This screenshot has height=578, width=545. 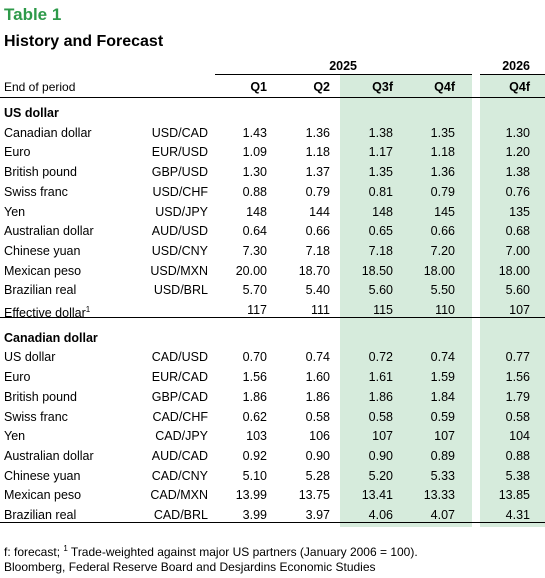 What do you see at coordinates (380, 152) in the screenshot?
I see `cell-value: 1.17` at bounding box center [380, 152].